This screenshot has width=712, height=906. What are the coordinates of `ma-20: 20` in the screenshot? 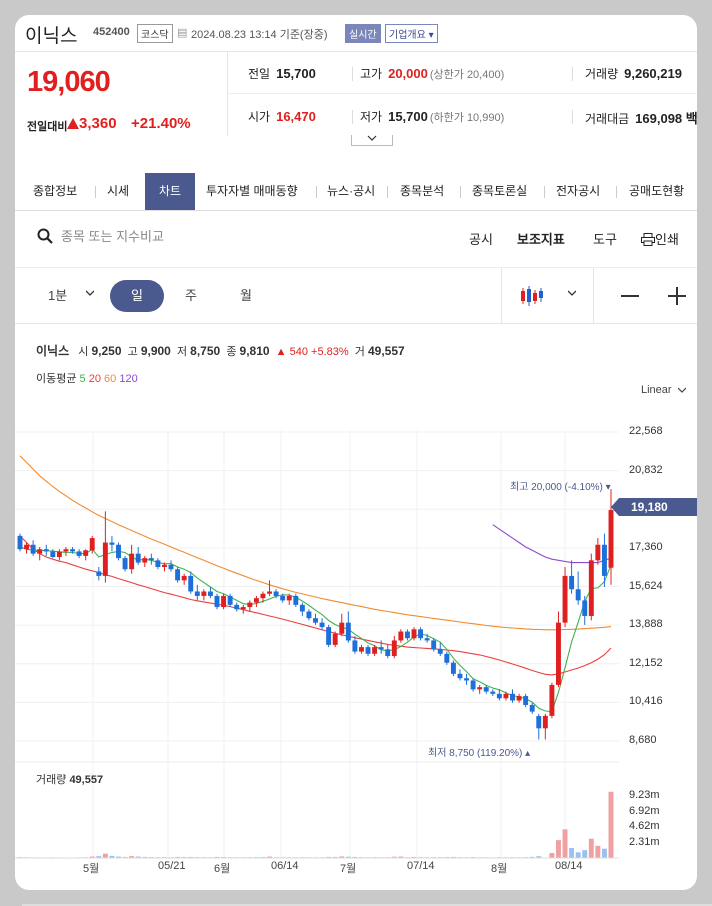 It's located at (94, 379).